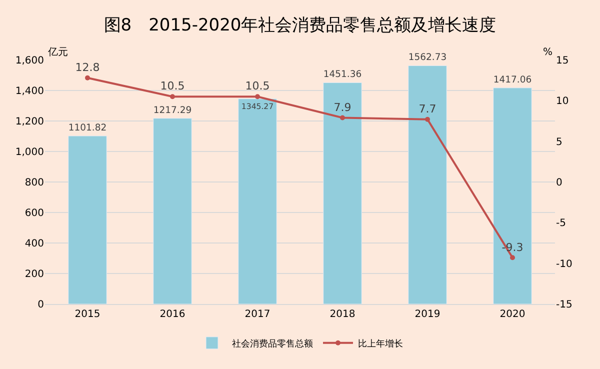 The height and width of the screenshot is (369, 600). I want to click on y-tick-label: 1,200, so click(29, 122).